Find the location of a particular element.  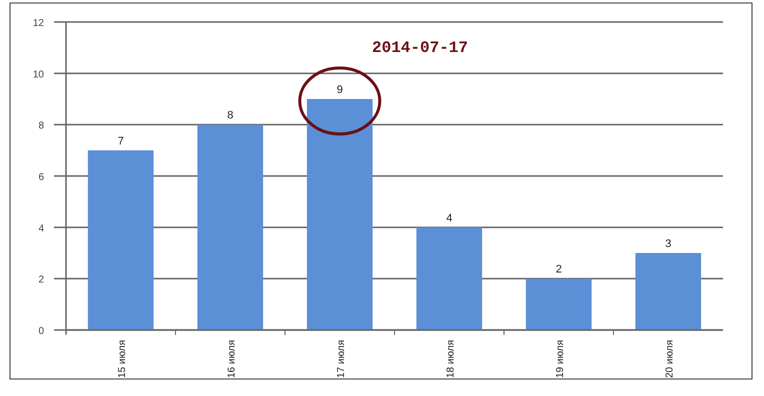

annotation: 2014-07-17 is located at coordinates (420, 48).